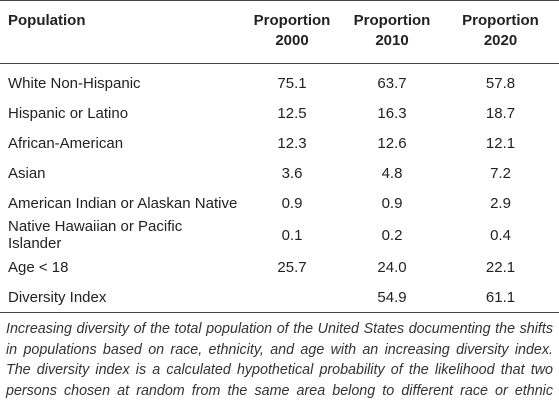 This screenshot has width=559, height=404. I want to click on header-text: 2020, so click(500, 40).